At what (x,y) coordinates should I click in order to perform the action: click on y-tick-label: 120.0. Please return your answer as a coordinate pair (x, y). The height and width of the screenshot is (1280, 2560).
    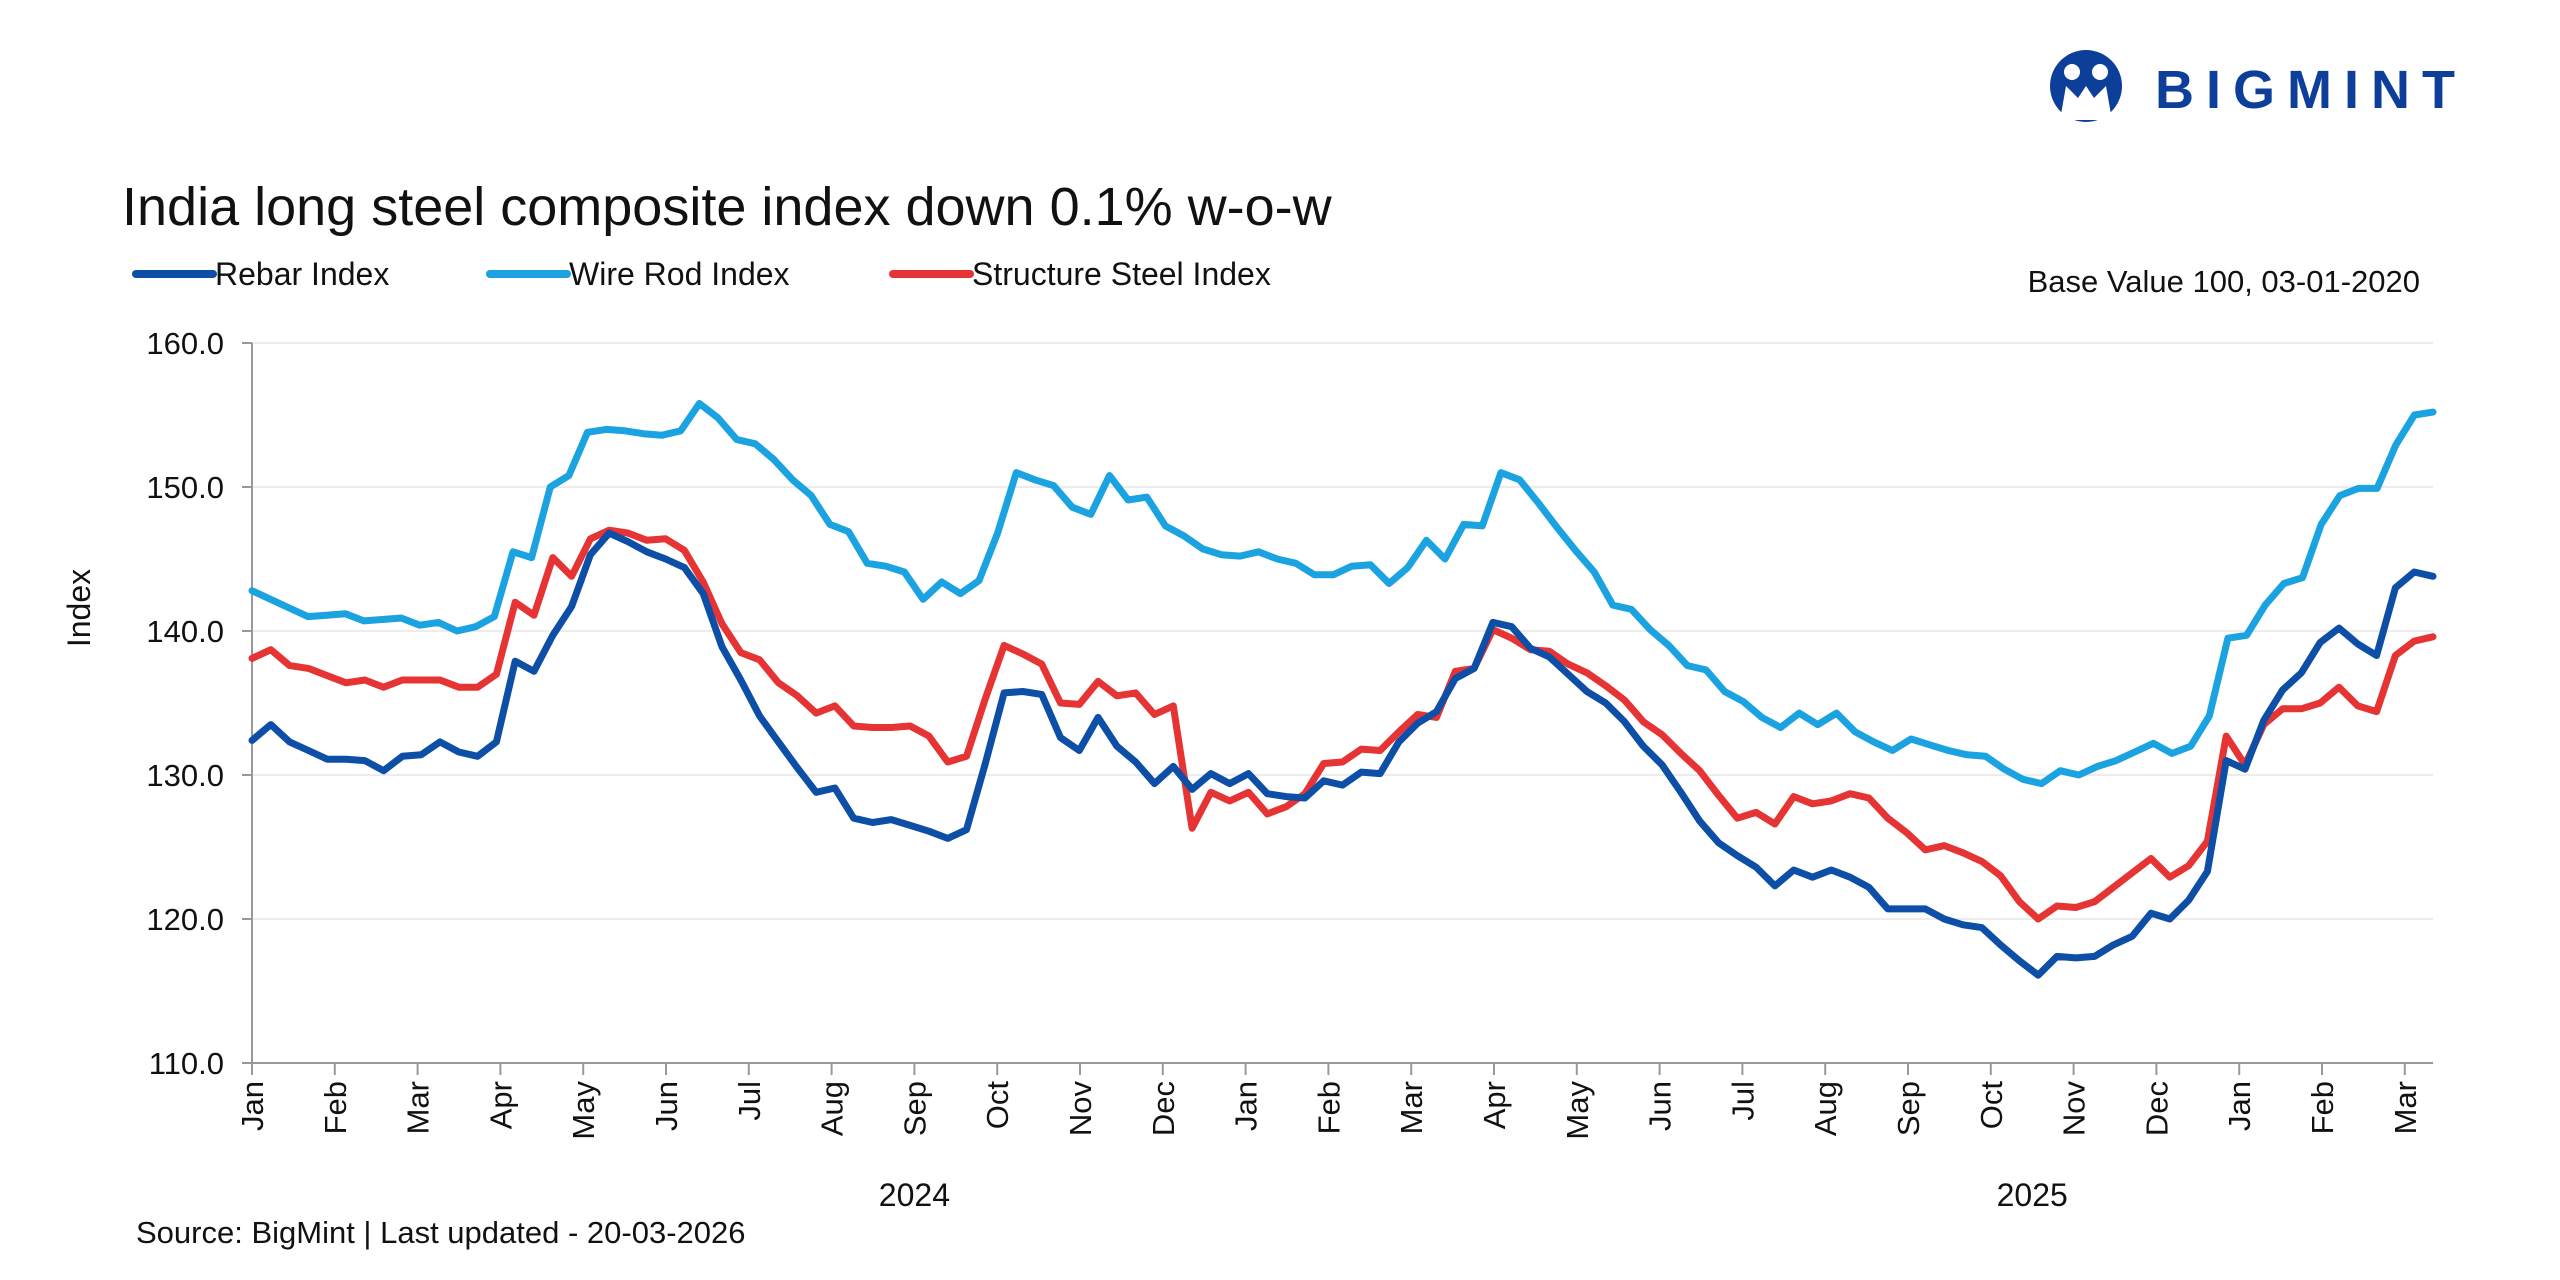
    Looking at the image, I should click on (185, 919).